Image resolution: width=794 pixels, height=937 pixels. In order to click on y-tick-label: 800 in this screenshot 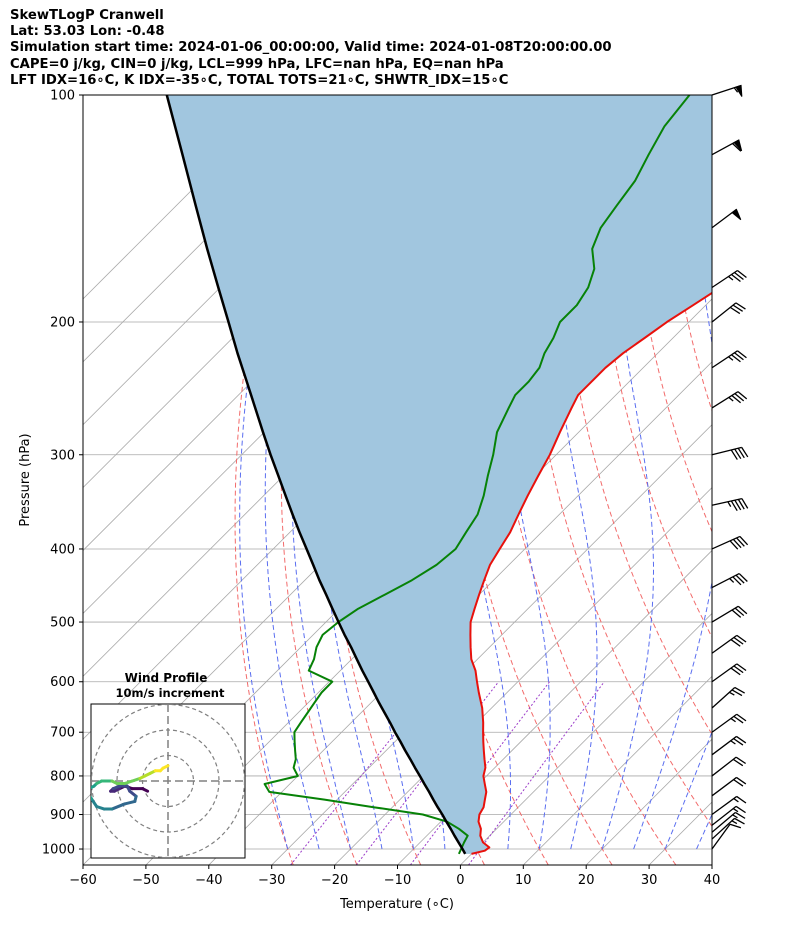, I will do `click(62, 776)`.